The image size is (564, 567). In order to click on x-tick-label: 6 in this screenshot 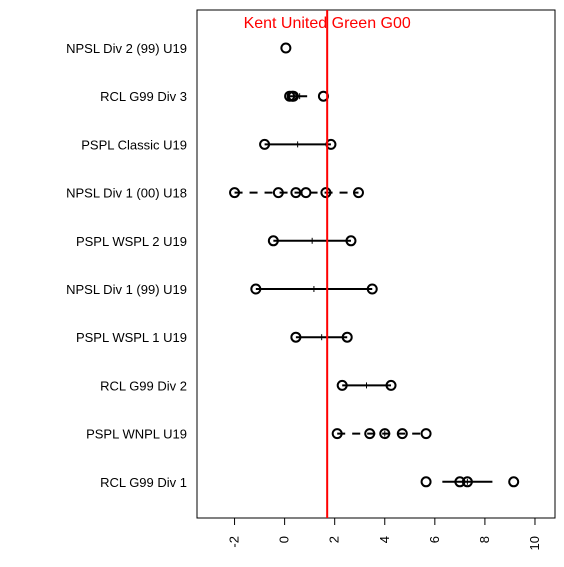, I will do `click(434, 539)`.